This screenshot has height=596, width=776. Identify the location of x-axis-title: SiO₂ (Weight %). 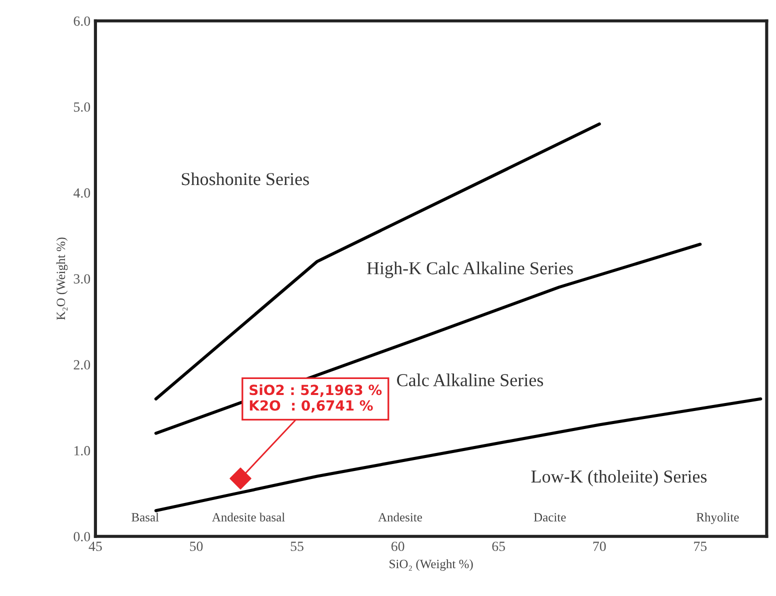
(431, 565).